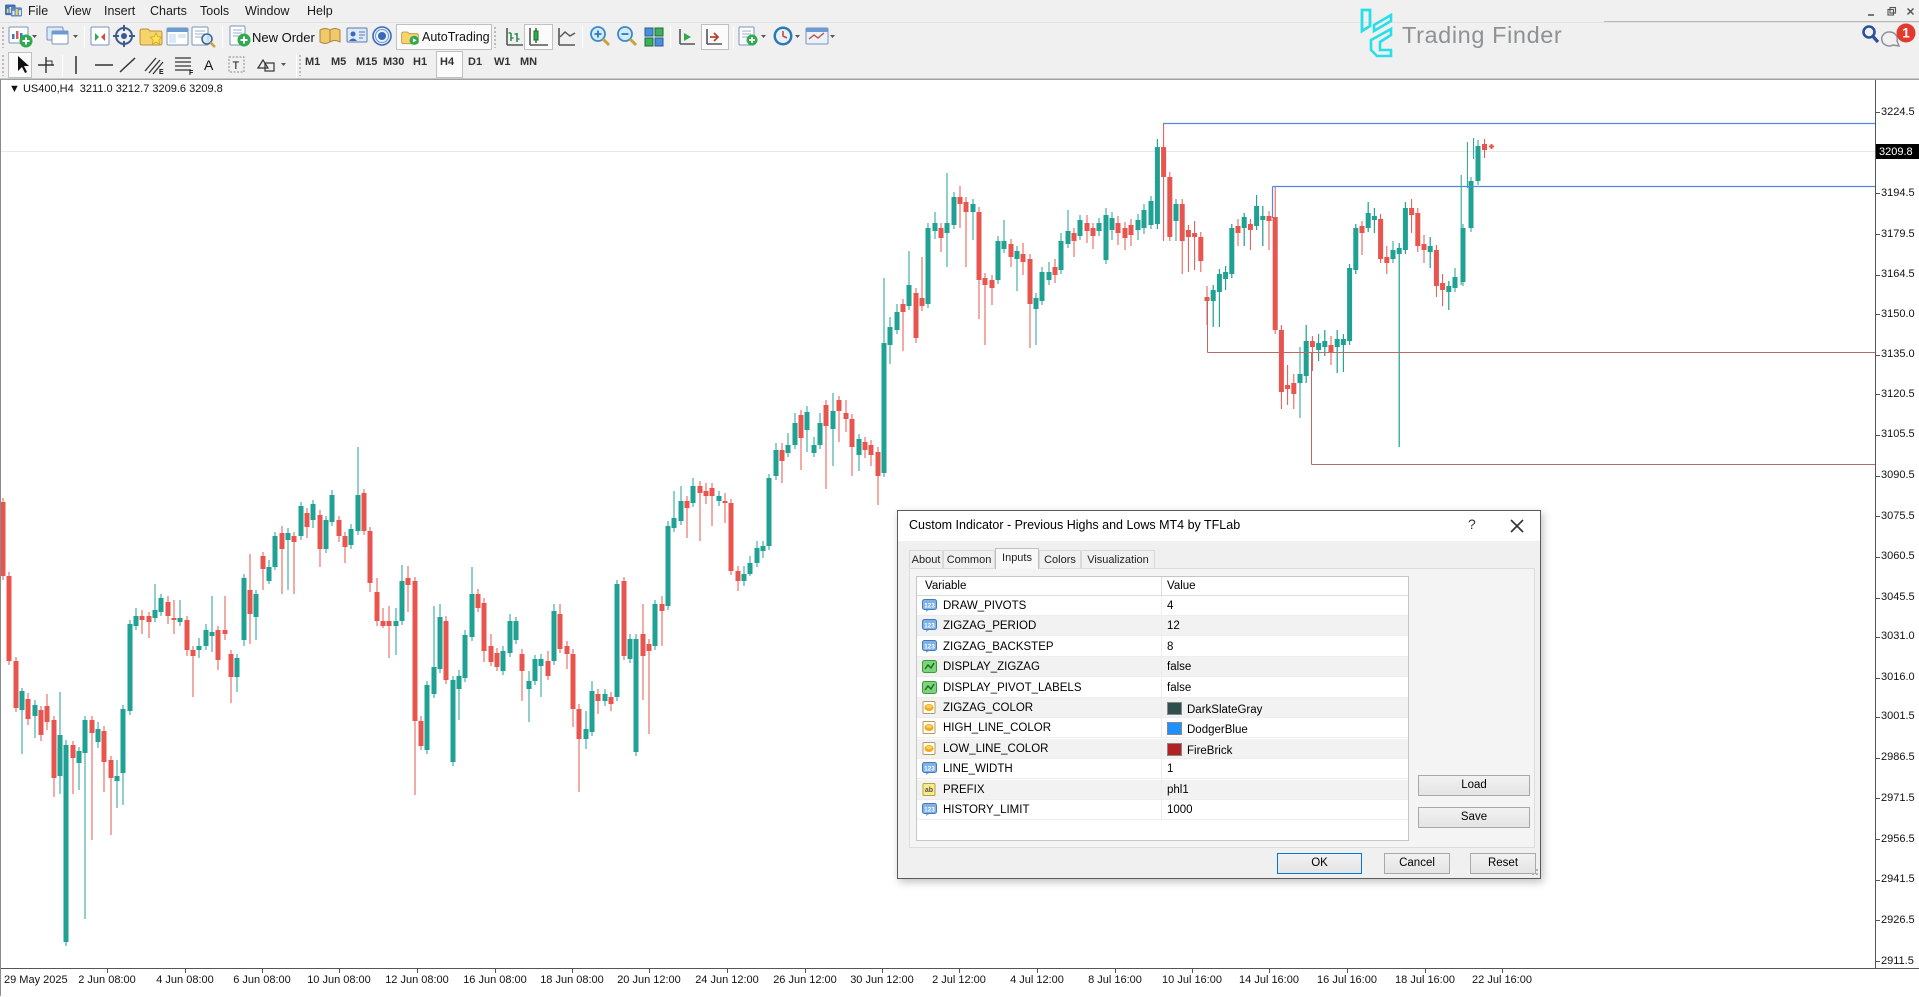  I want to click on svg-text: E, so click(161, 72).